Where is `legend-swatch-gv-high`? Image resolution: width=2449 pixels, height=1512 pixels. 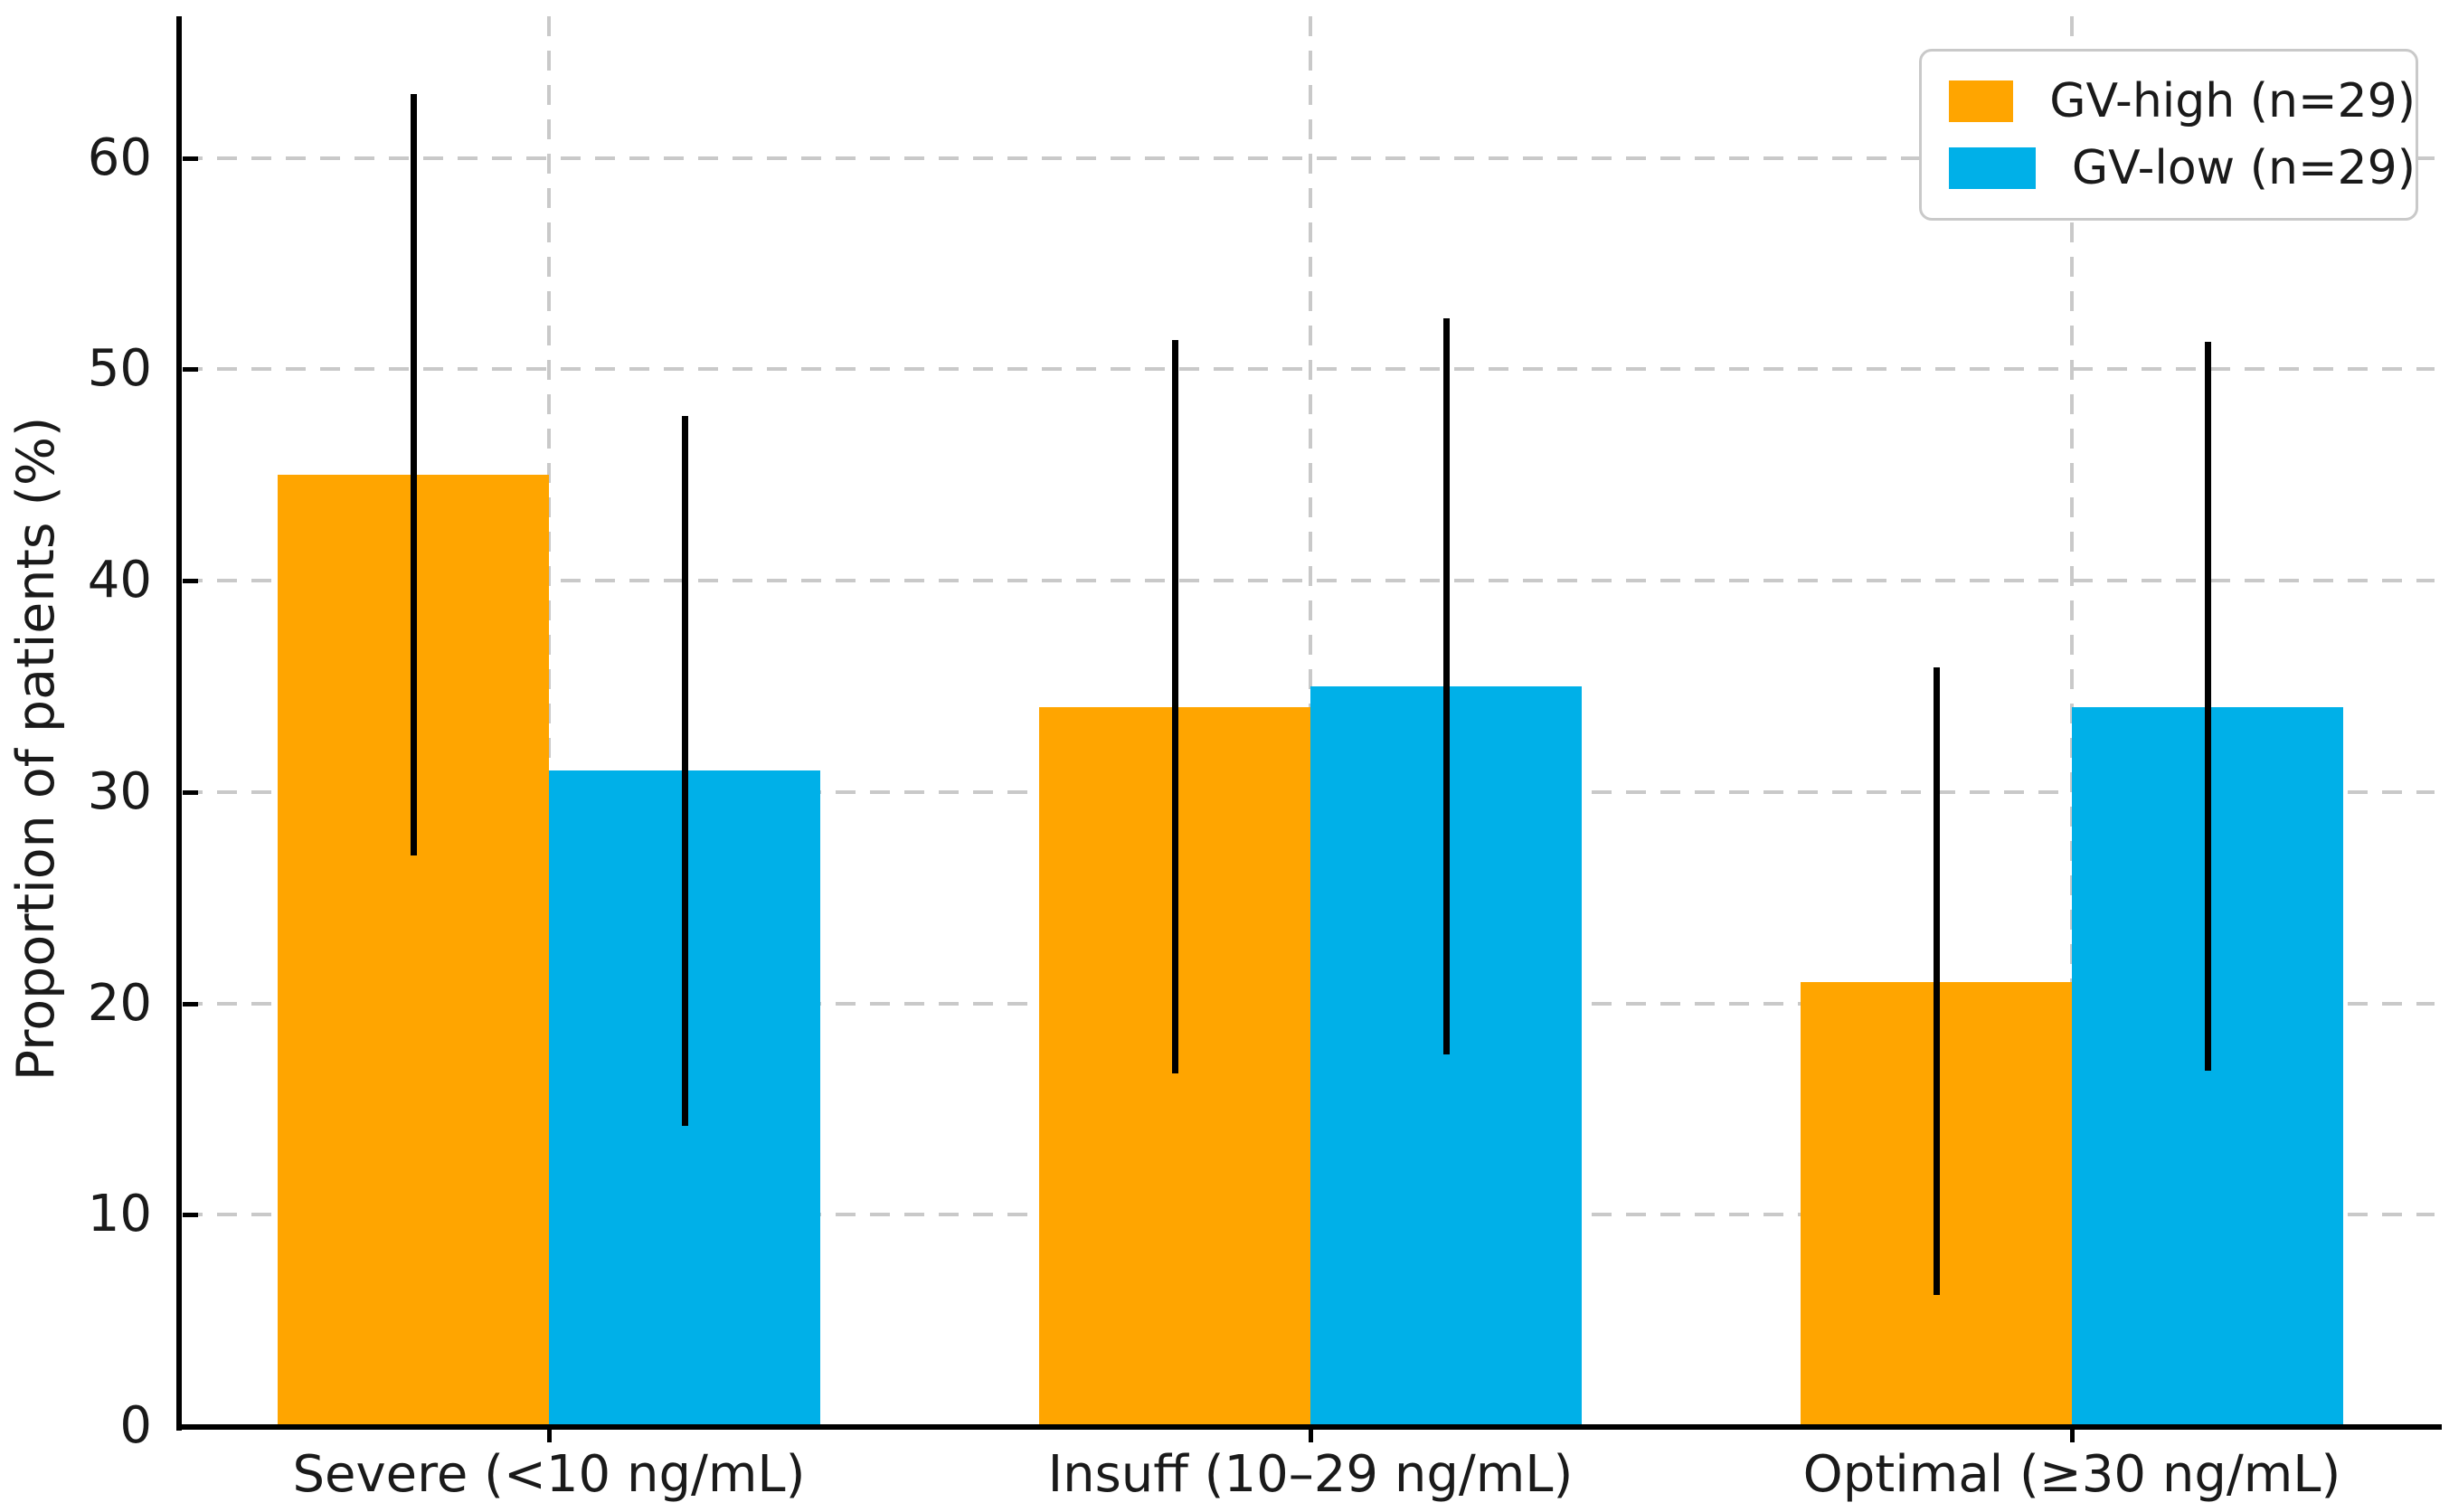 legend-swatch-gv-high is located at coordinates (1982, 101).